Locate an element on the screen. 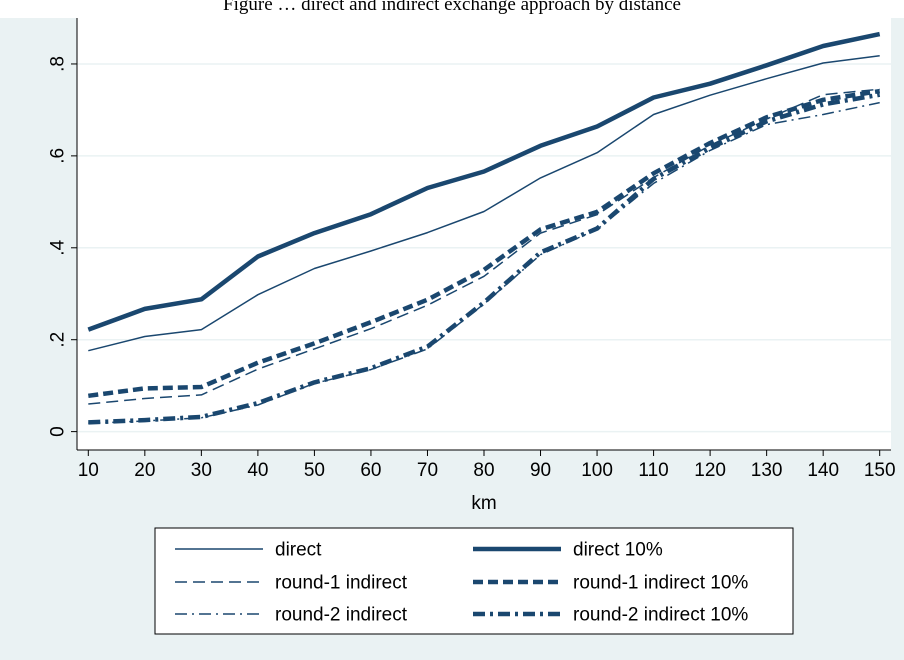 Image resolution: width=904 pixels, height=660 pixels. x-tick-label: 80 is located at coordinates (483, 470).